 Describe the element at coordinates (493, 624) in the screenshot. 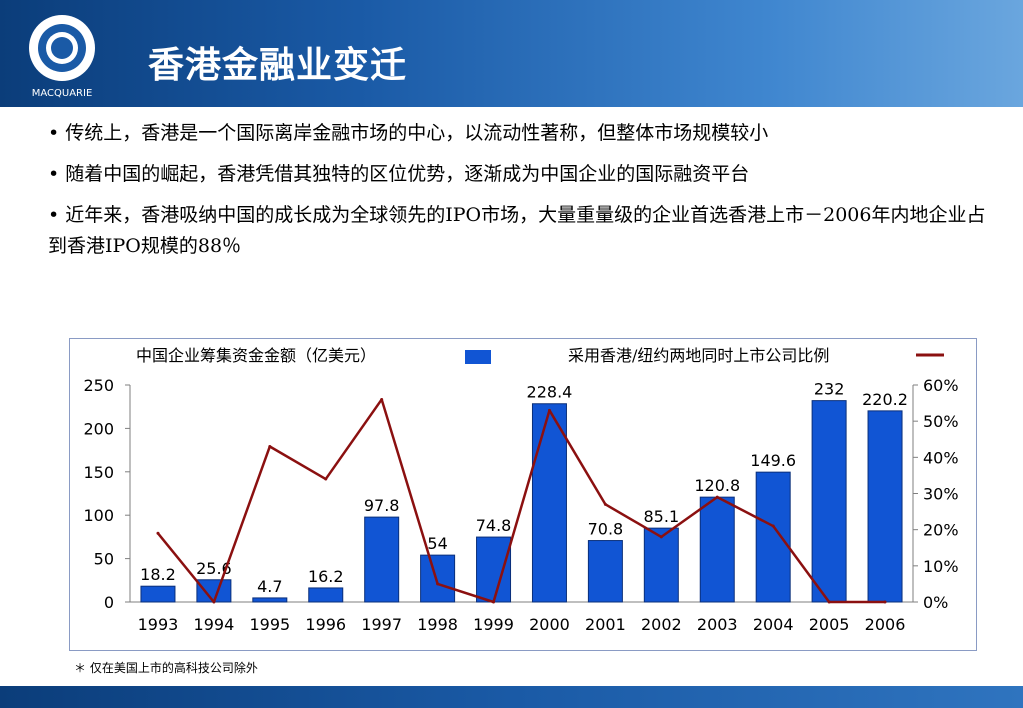

I see `x-tick-label: 1999` at that location.